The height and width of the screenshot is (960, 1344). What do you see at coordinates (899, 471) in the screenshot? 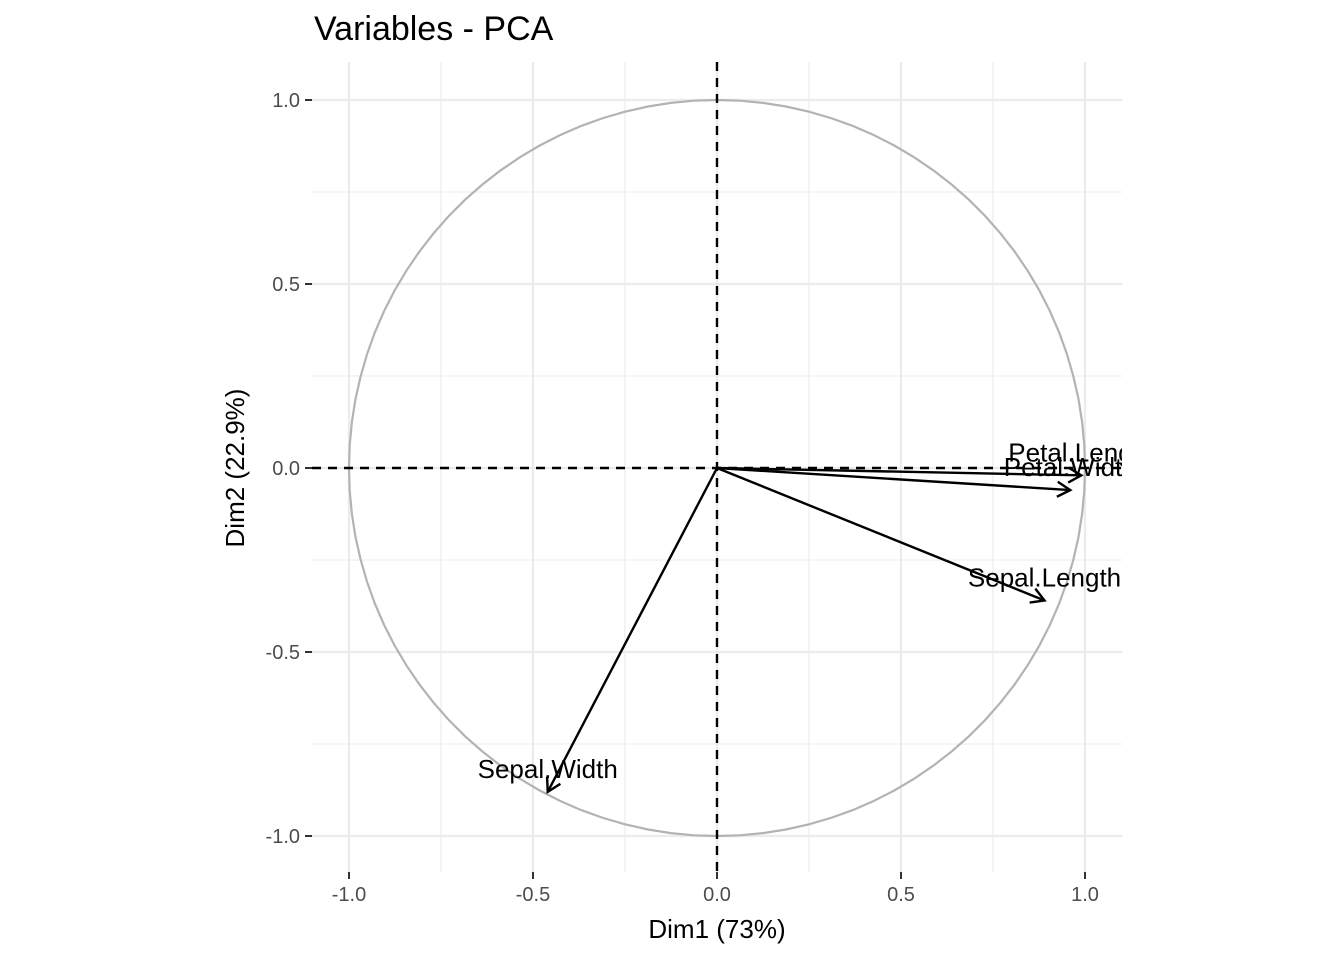
I see `arrow-petal-length` at bounding box center [899, 471].